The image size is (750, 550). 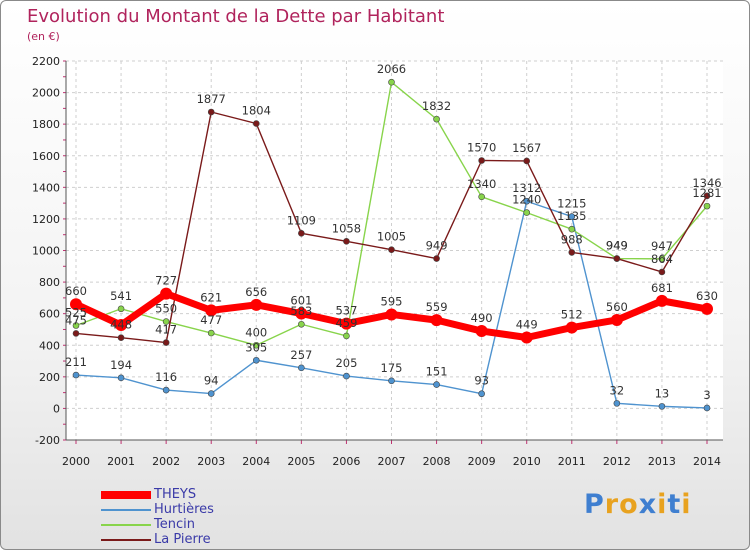 I want to click on data-label: 400, so click(x=256, y=332).